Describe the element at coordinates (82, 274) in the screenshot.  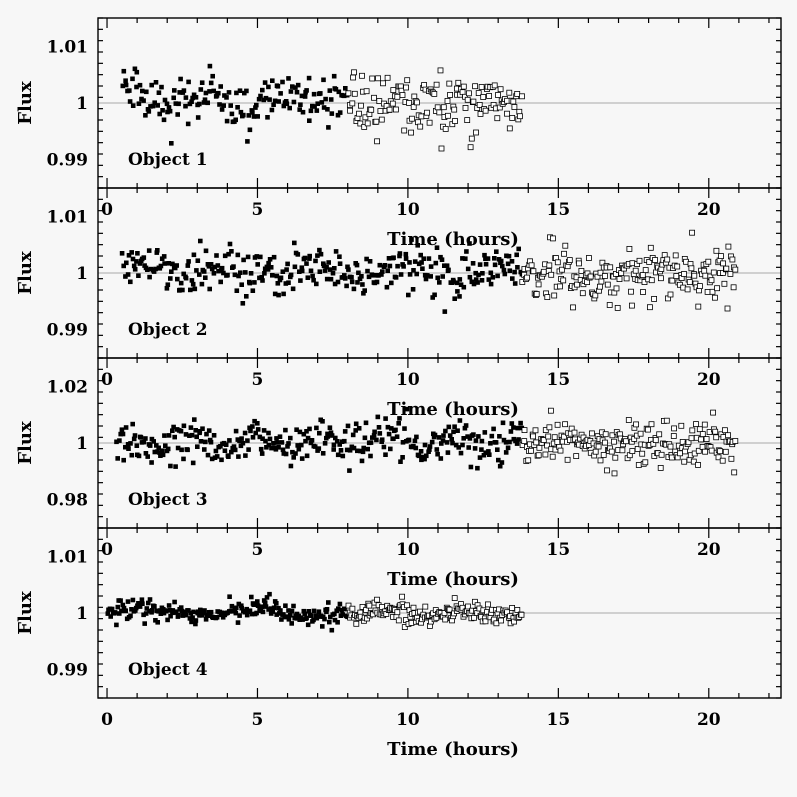
I see `y-tick-label: 1` at that location.